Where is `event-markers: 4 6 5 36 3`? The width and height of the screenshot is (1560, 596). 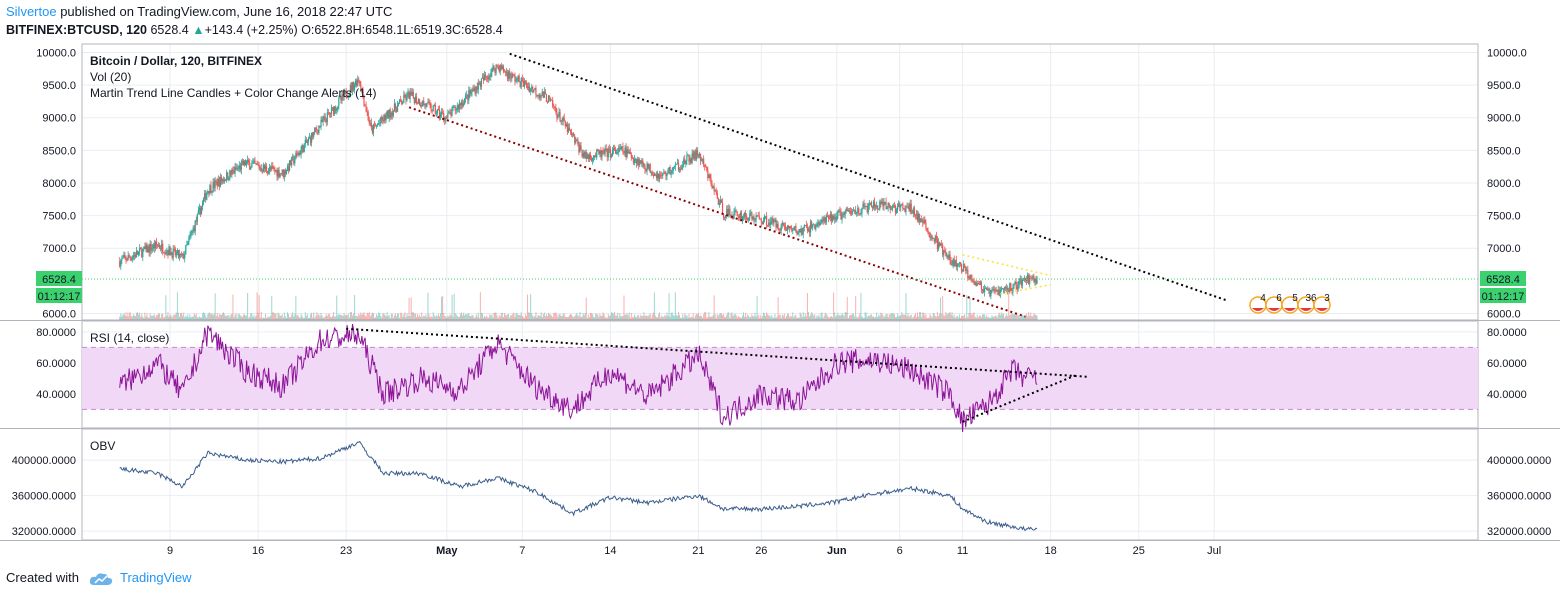
event-markers: 4 6 5 36 3 is located at coordinates (1290, 303).